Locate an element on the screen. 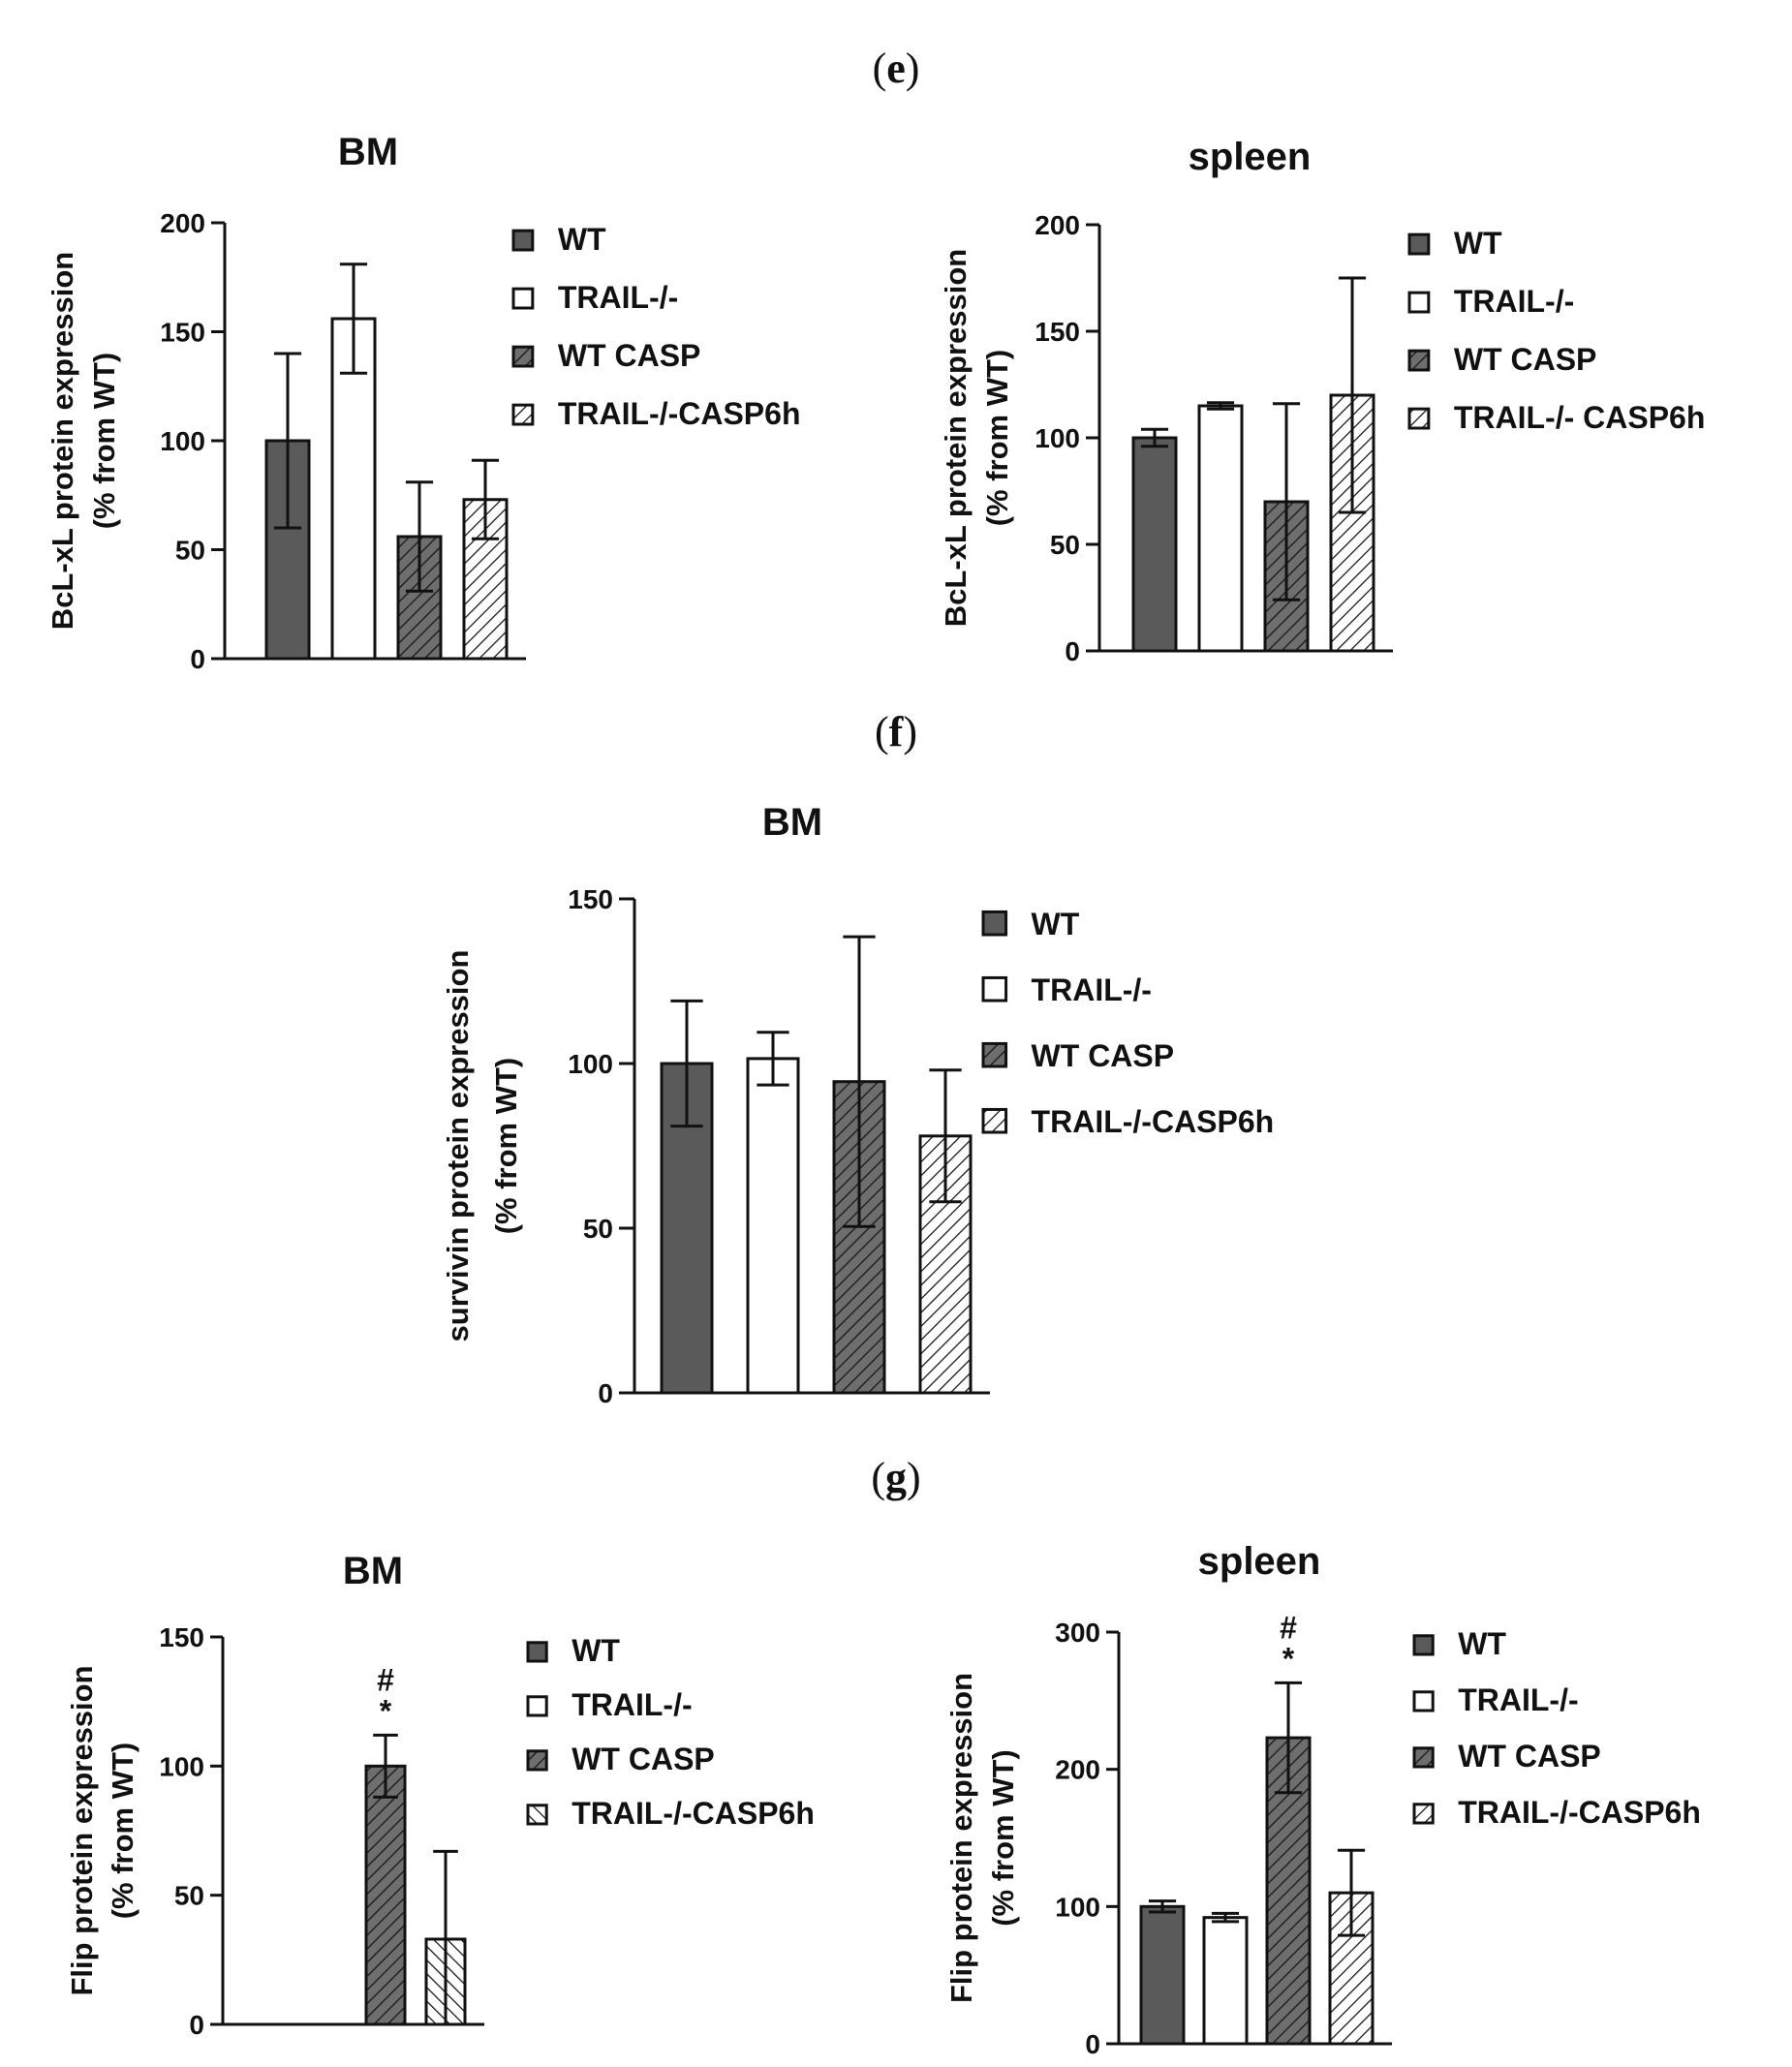  bar-trail-casp6h is located at coordinates (1352, 523).